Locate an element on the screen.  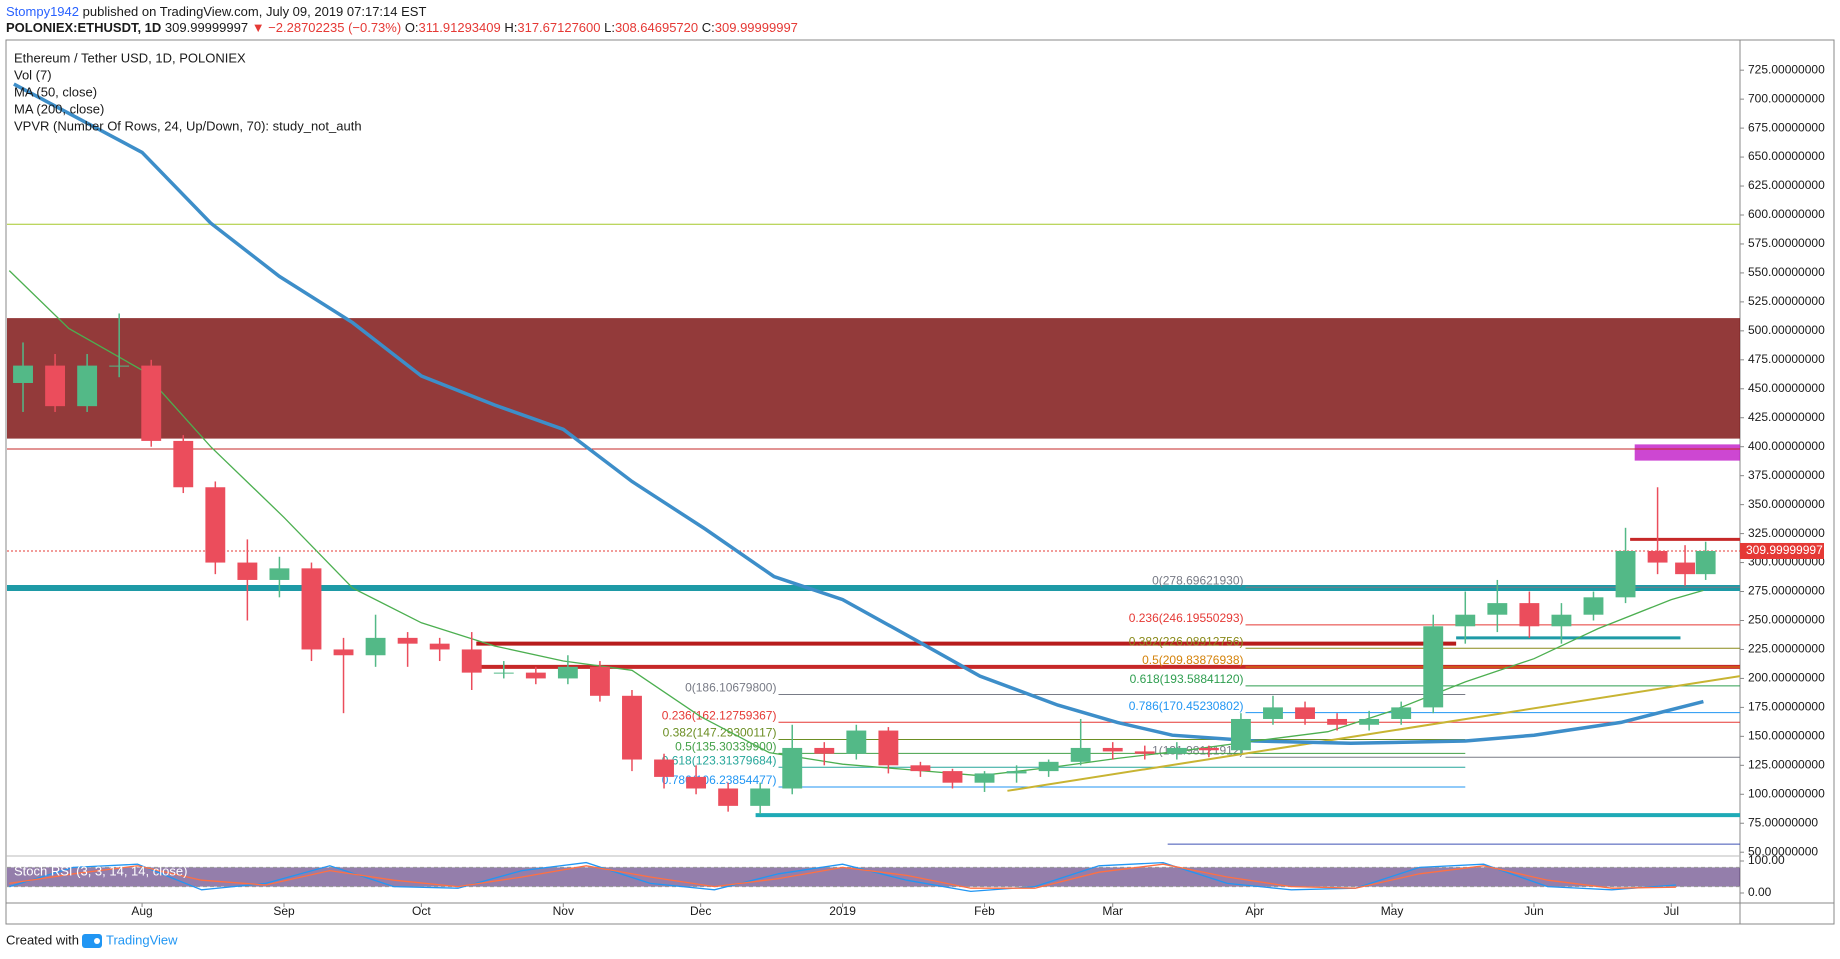
fib-label: 0.5(209.83876938) is located at coordinates (1192, 660).